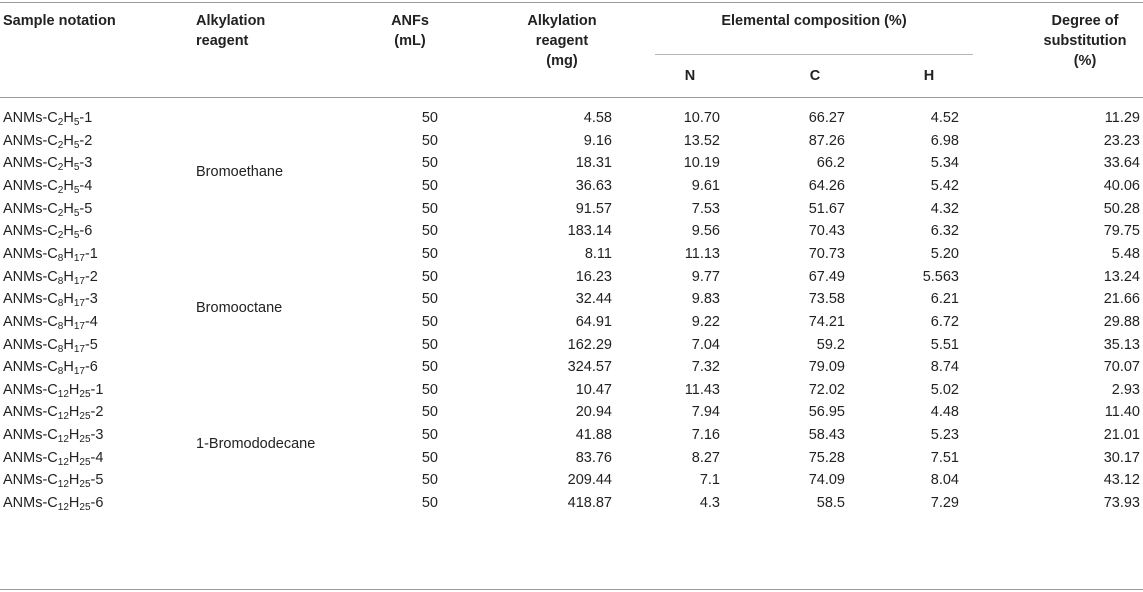 This screenshot has height=592, width=1143. I want to click on cell-n: 7.53, so click(705, 208).